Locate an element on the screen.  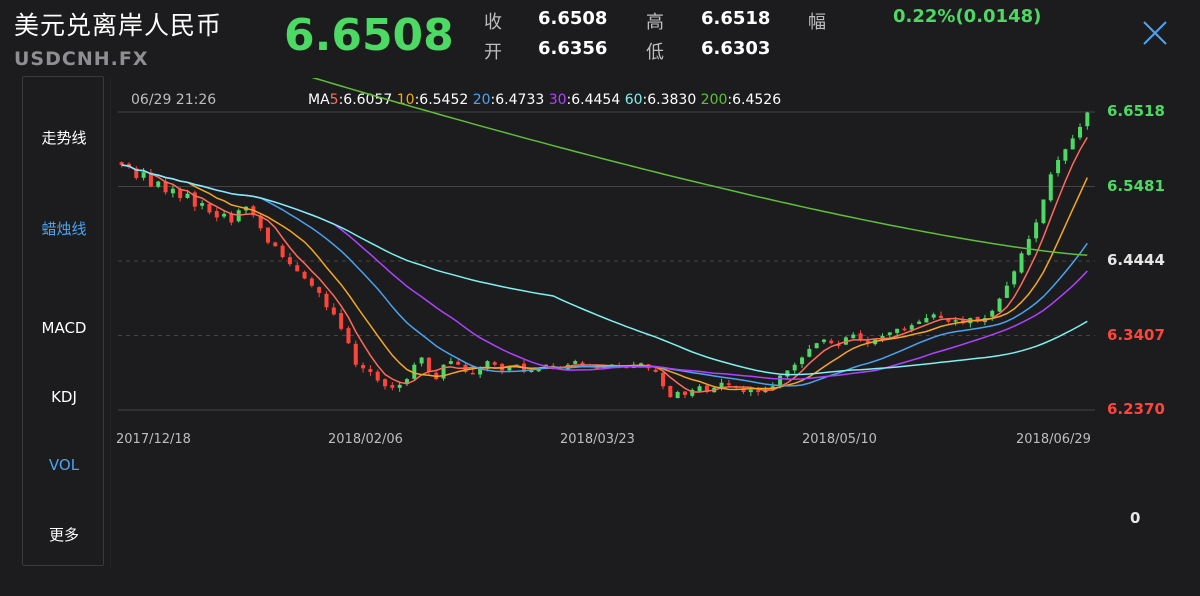
close-button is located at coordinates (1155, 33).